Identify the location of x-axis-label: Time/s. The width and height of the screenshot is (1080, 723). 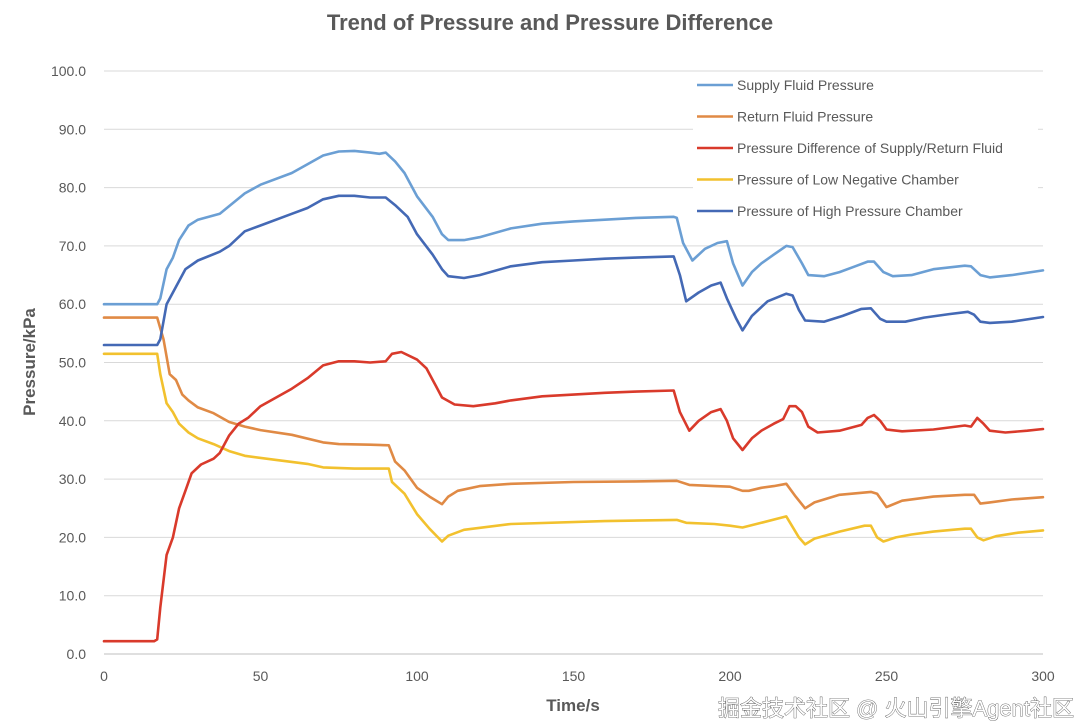
(573, 705).